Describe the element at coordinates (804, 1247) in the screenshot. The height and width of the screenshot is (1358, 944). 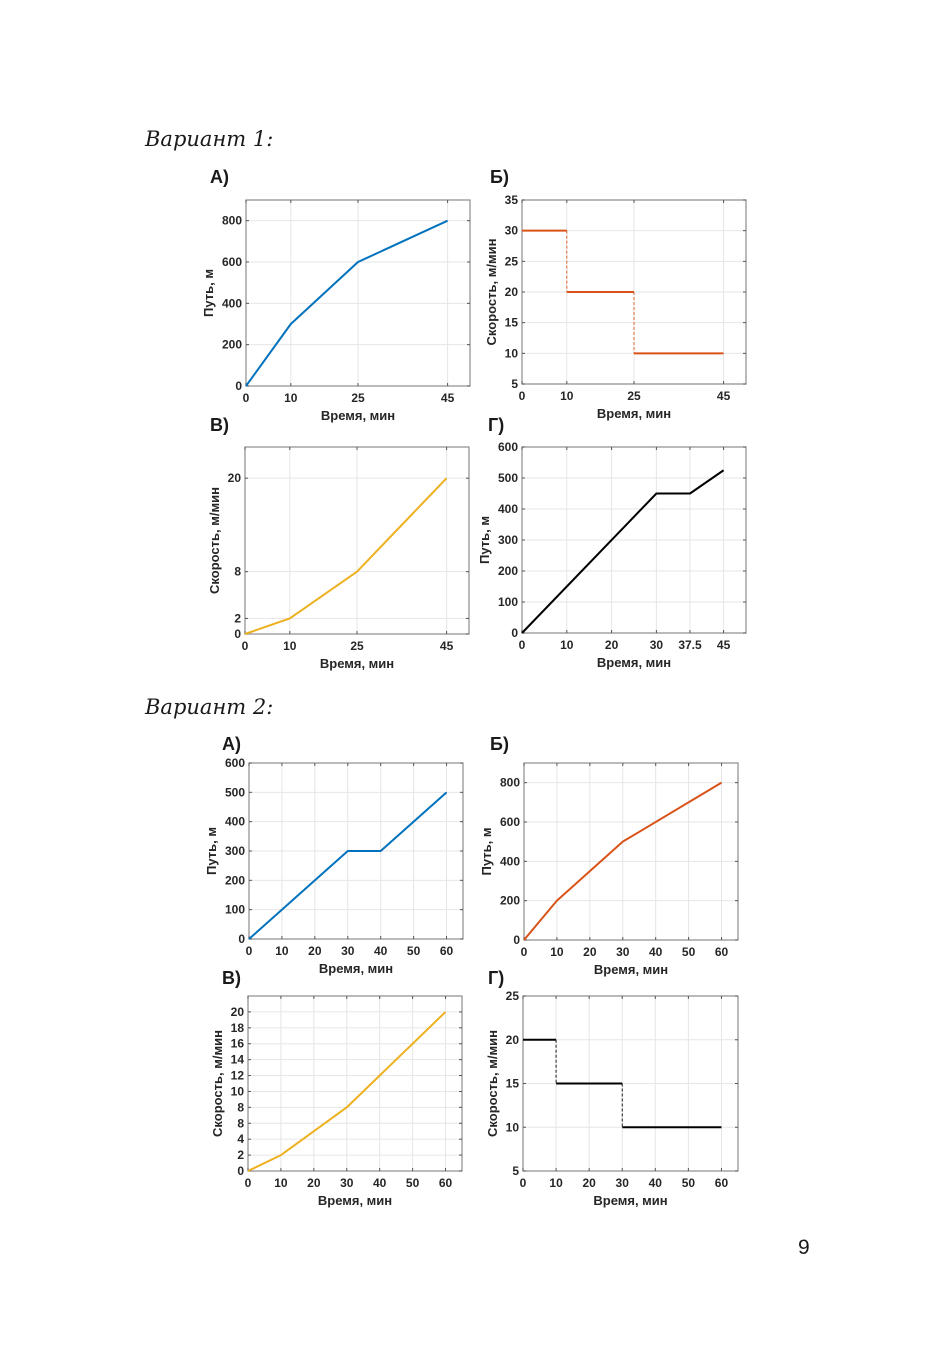
I see `page-number: 9` at that location.